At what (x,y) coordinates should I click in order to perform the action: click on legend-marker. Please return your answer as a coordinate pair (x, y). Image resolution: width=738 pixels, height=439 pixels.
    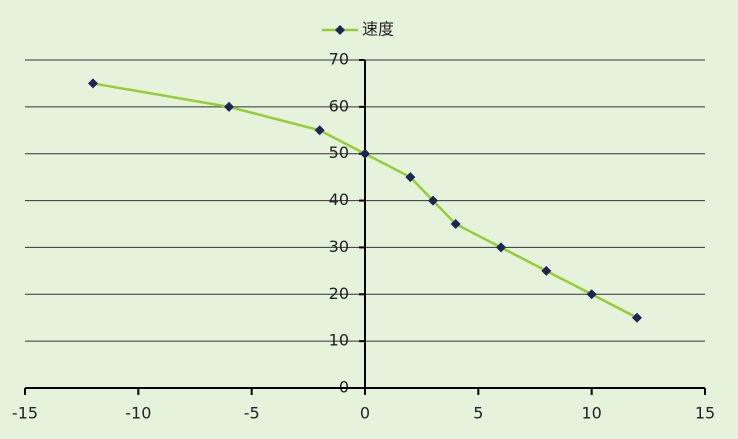
    Looking at the image, I should click on (340, 30).